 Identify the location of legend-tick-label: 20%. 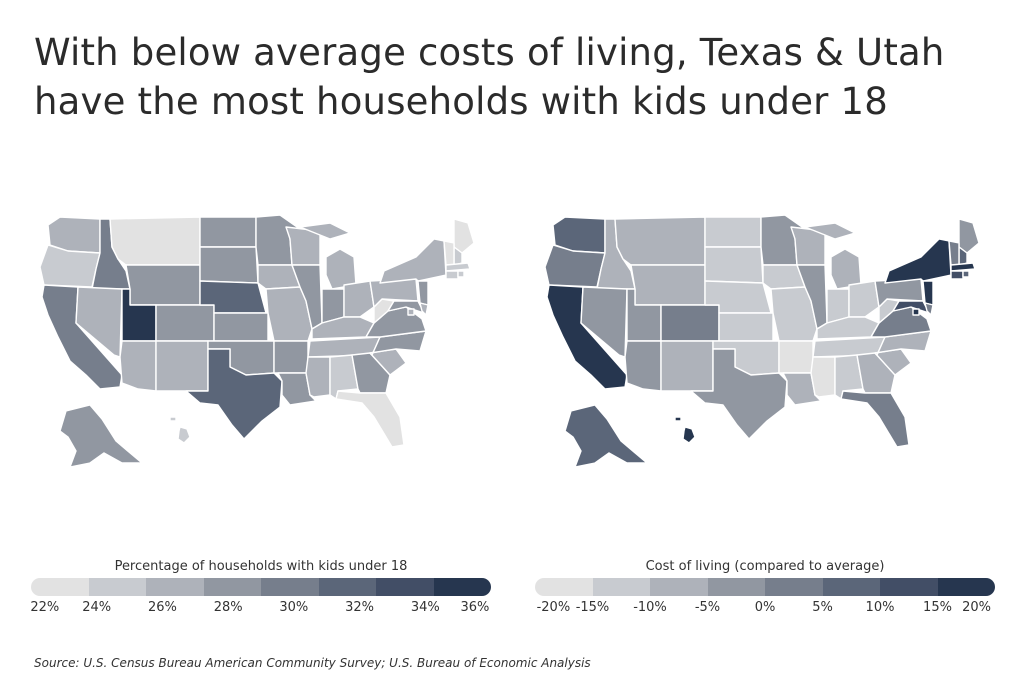
(977, 607).